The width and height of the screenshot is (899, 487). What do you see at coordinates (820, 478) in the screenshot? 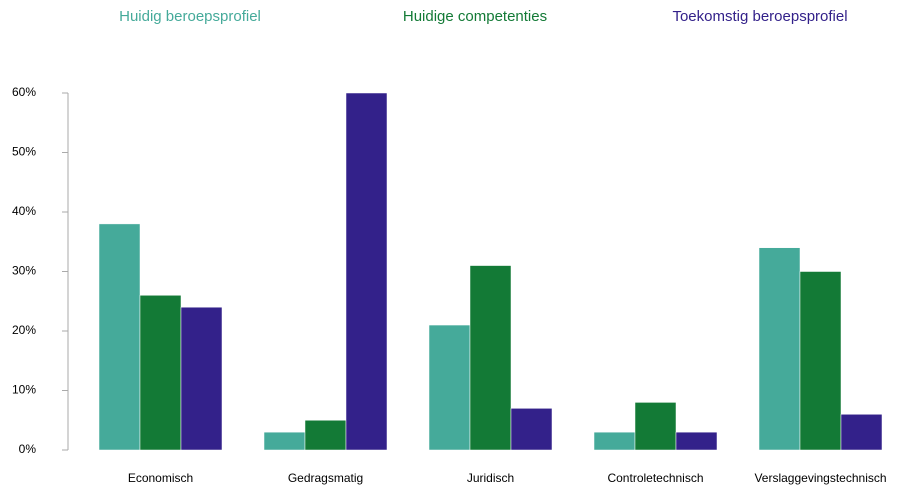
I see `x-tick-label: Verslaggevingstechnisch` at bounding box center [820, 478].